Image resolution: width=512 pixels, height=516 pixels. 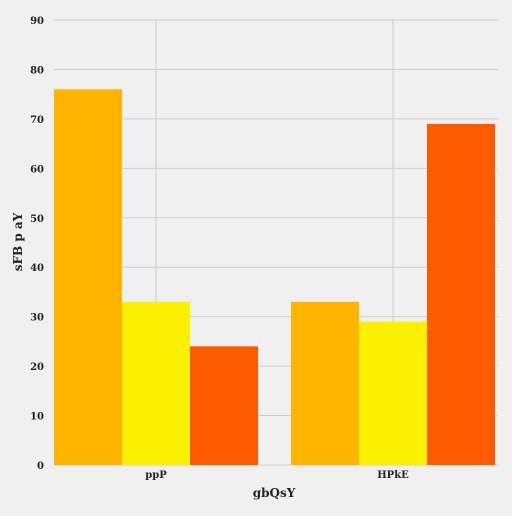 What do you see at coordinates (37, 169) in the screenshot?
I see `y-tick-label: 60` at bounding box center [37, 169].